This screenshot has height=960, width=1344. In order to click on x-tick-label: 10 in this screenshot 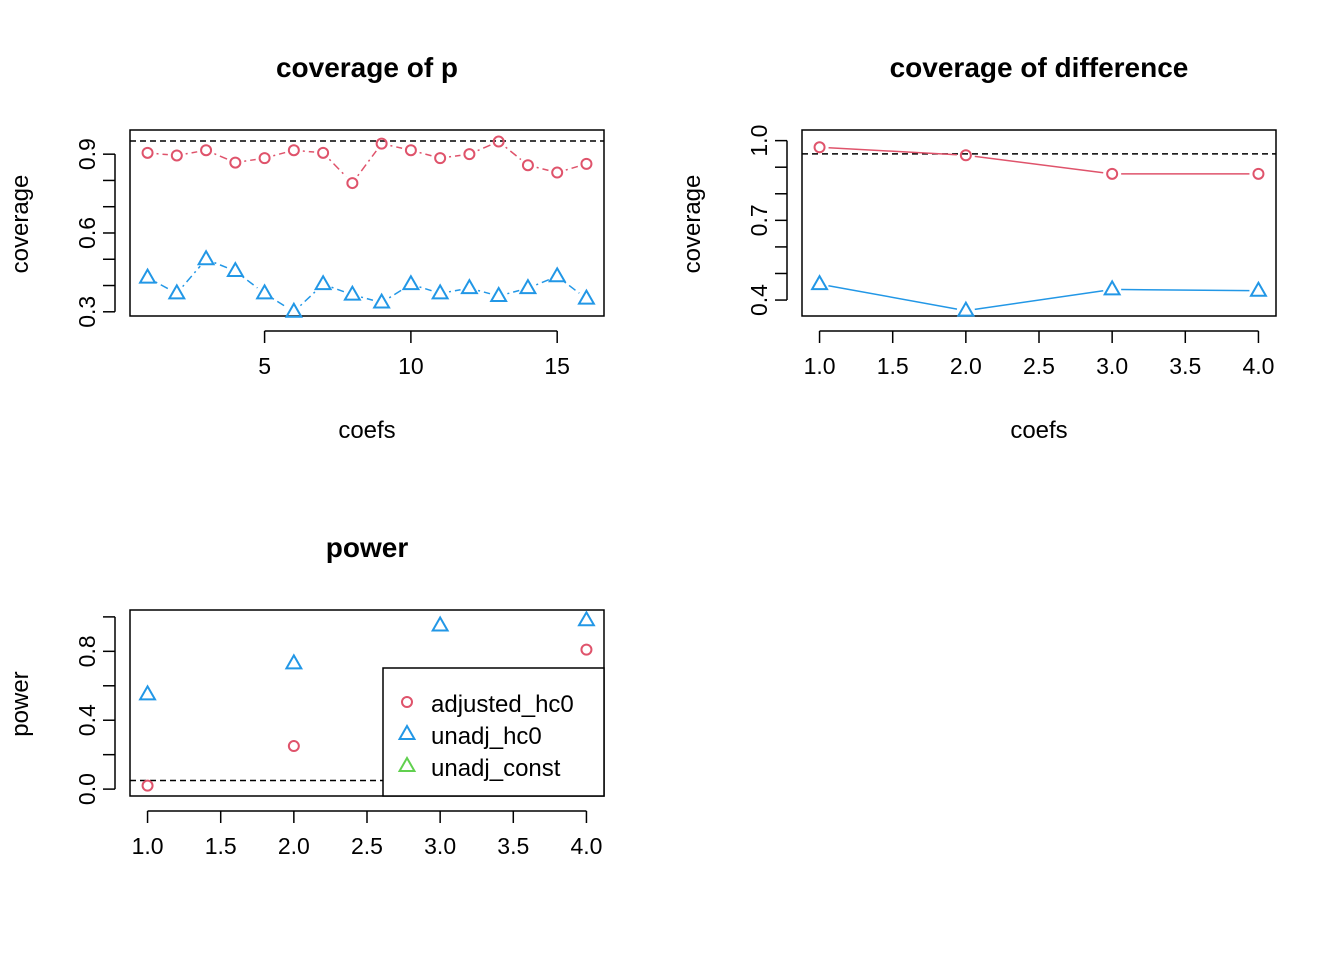, I will do `click(411, 366)`.